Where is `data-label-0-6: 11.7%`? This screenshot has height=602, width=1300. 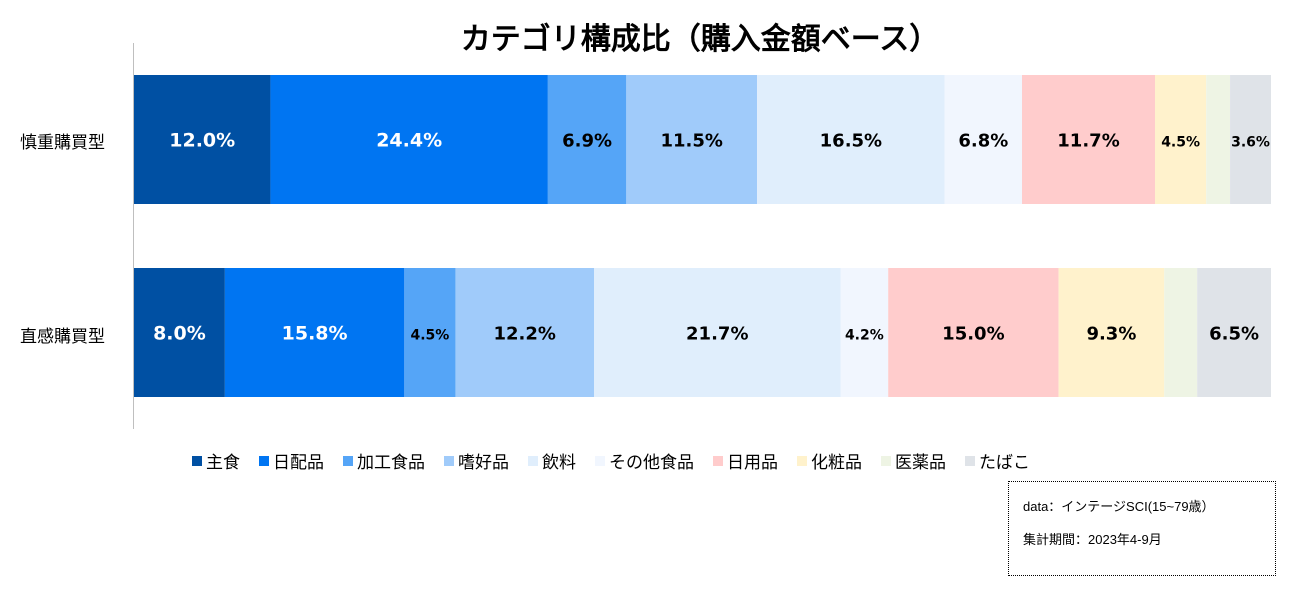 data-label-0-6: 11.7% is located at coordinates (1088, 141).